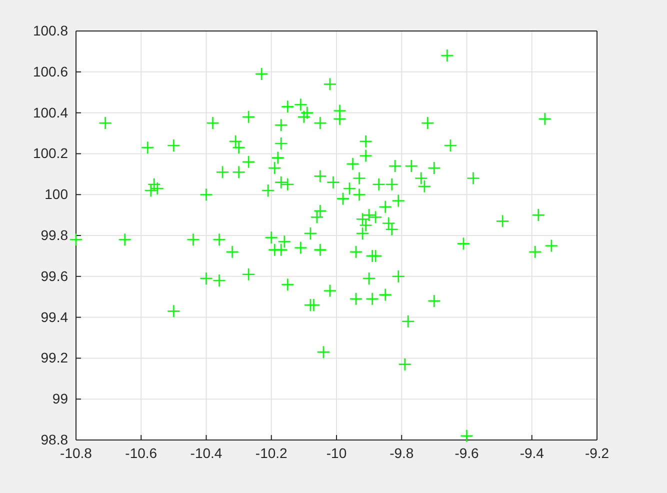 The image size is (667, 493). I want to click on y-tick-label: 100.8, so click(50, 30).